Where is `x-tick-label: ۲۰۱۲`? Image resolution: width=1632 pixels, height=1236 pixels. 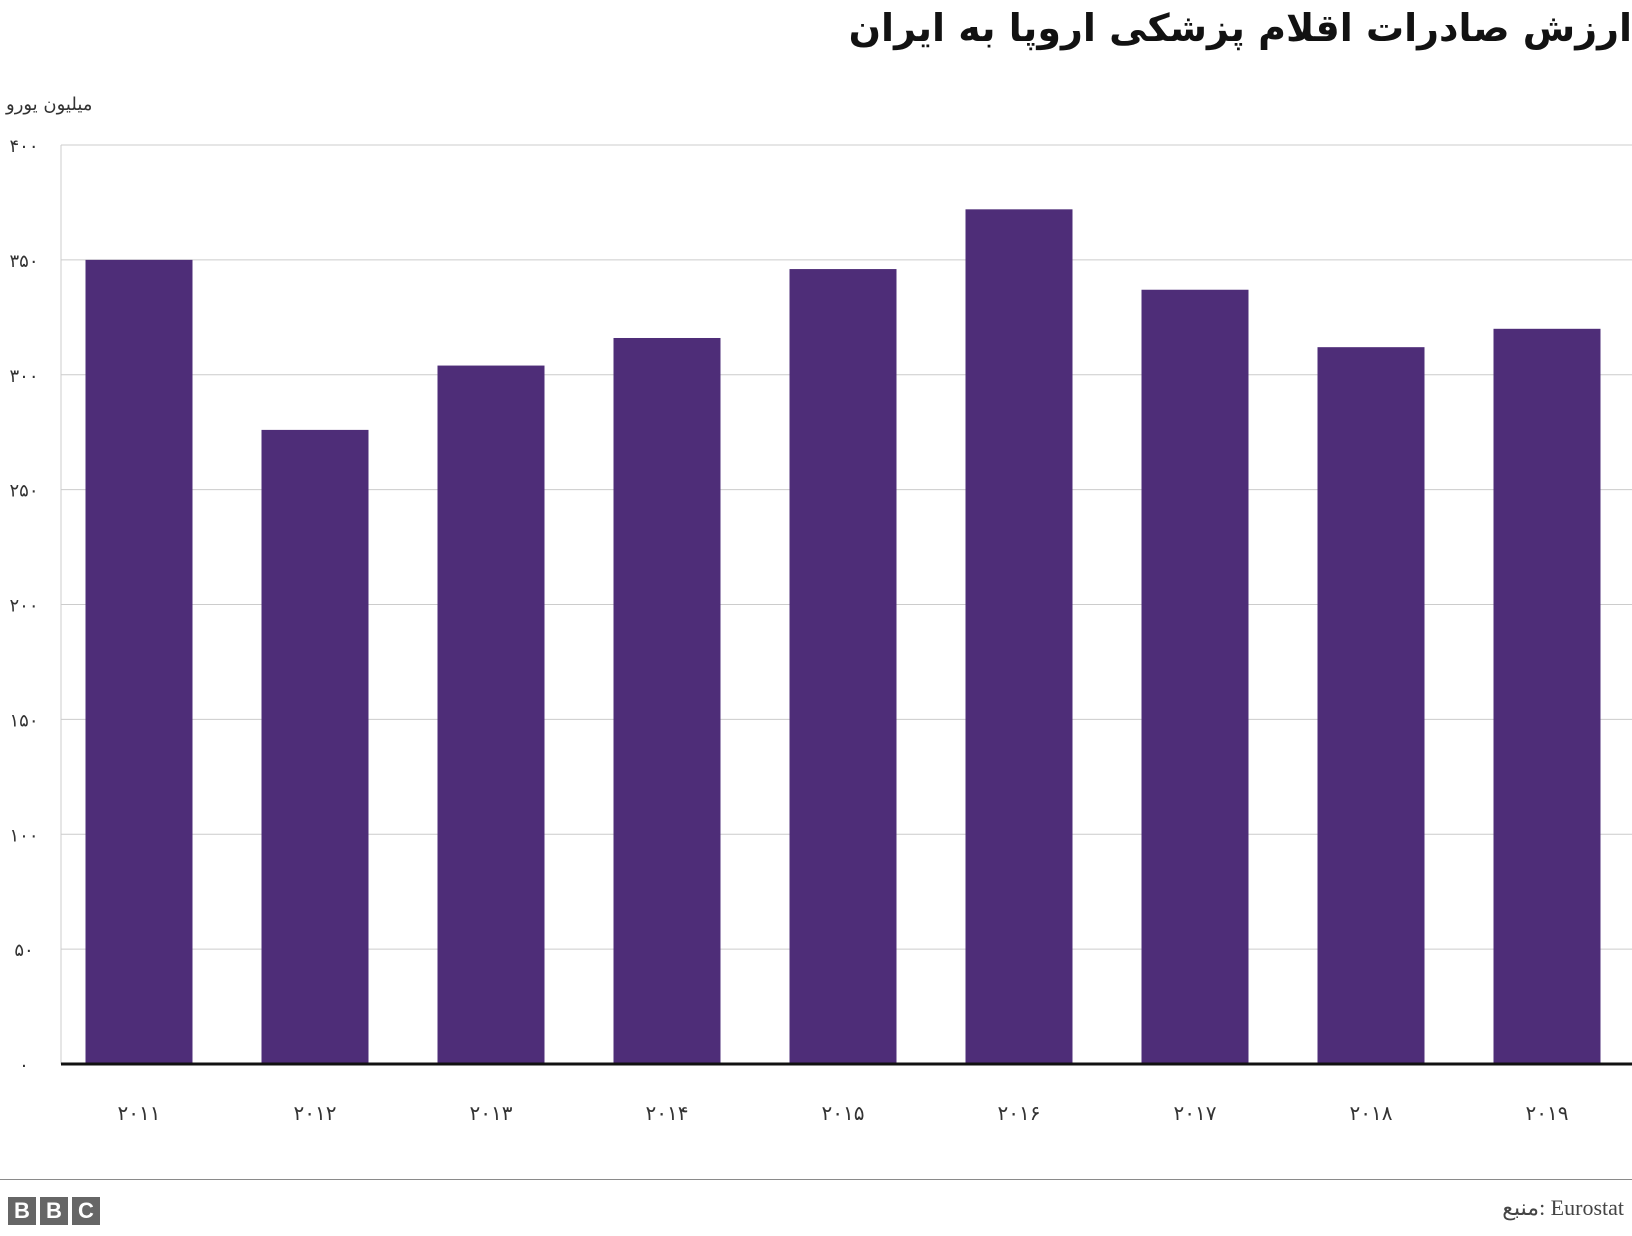 x-tick-label: ۲۰۱۲ is located at coordinates (315, 1113).